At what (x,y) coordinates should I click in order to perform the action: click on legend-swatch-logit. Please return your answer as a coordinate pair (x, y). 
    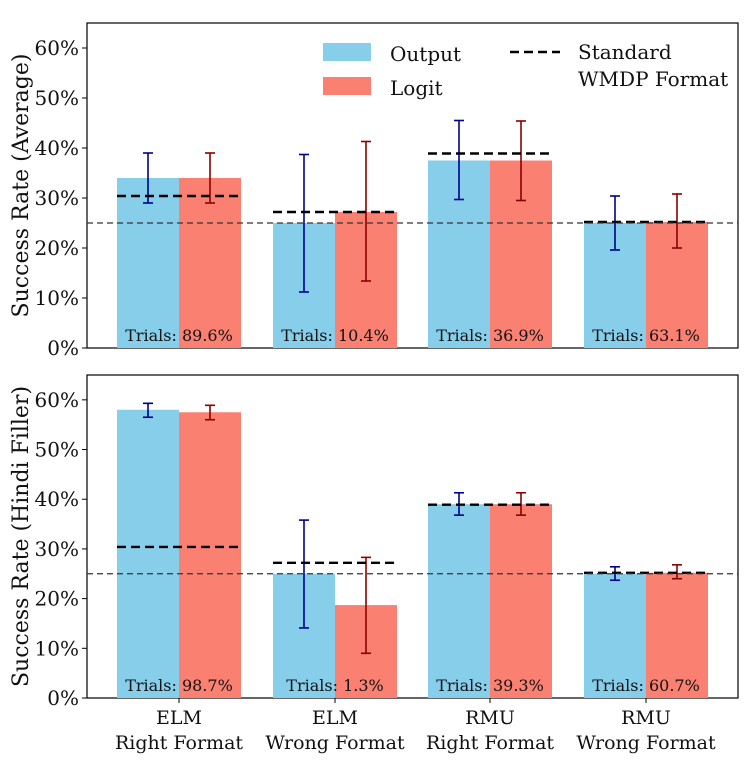
    Looking at the image, I should click on (347, 86).